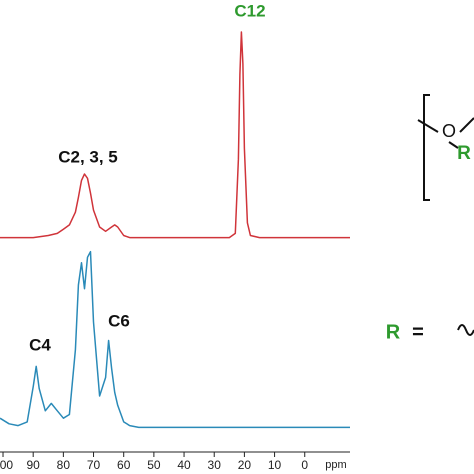  Describe the element at coordinates (464, 153) in the screenshot. I see `group-label: R` at that location.